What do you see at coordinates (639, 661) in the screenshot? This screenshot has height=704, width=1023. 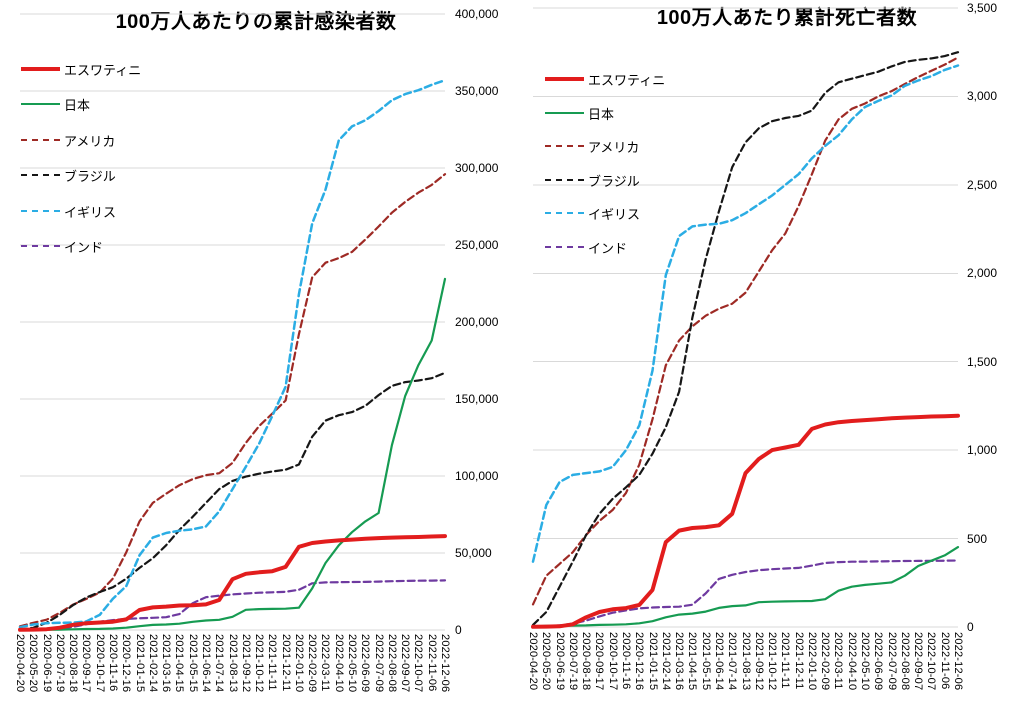 I see `x-tick-label: 2020-12-16` at bounding box center [639, 661].